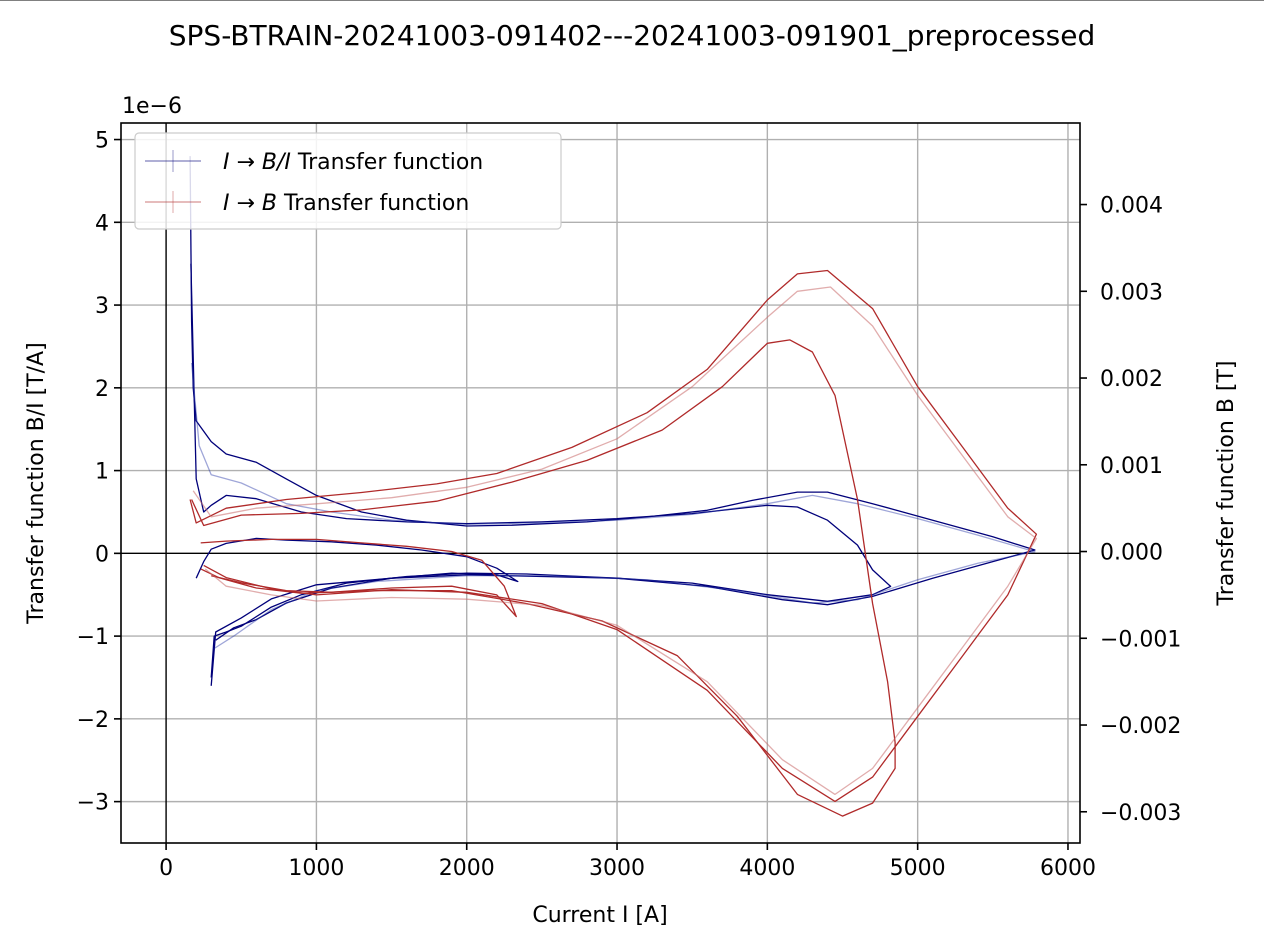  Describe the element at coordinates (353, 162) in the screenshot. I see `legend-entry-0: I → B/I Transfer function` at that location.